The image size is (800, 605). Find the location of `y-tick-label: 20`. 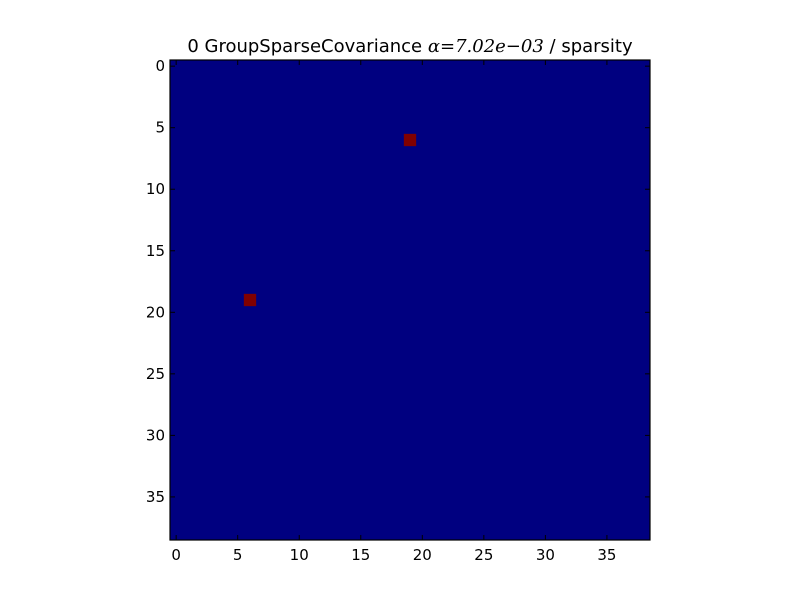

y-tick-label: 20 is located at coordinates (155, 312).